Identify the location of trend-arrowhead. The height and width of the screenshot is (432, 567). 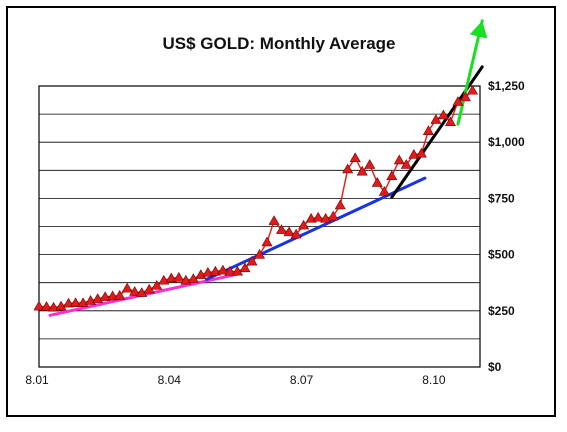
(478, 29).